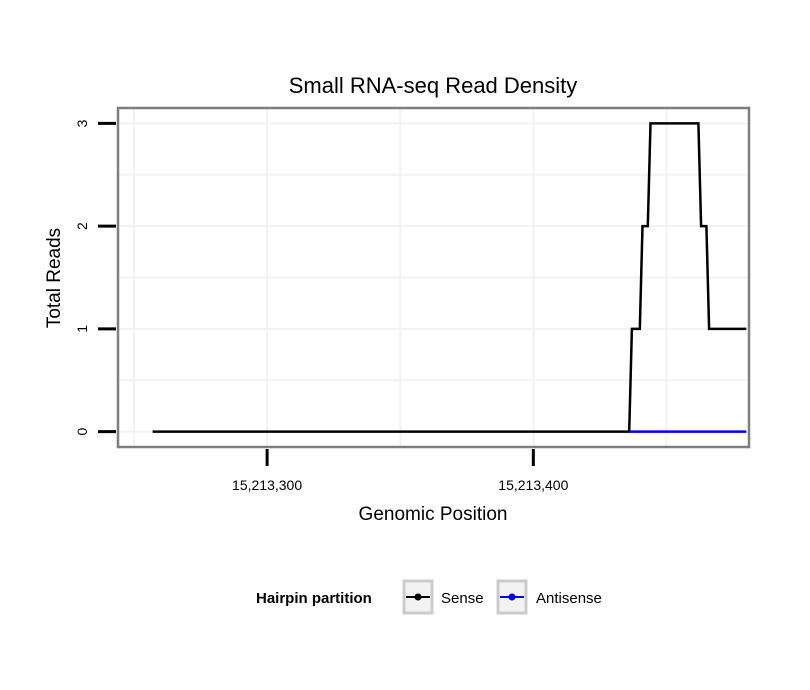 This screenshot has height=690, width=810. Describe the element at coordinates (569, 598) in the screenshot. I see `legend-label-antisense: Antisense` at that location.